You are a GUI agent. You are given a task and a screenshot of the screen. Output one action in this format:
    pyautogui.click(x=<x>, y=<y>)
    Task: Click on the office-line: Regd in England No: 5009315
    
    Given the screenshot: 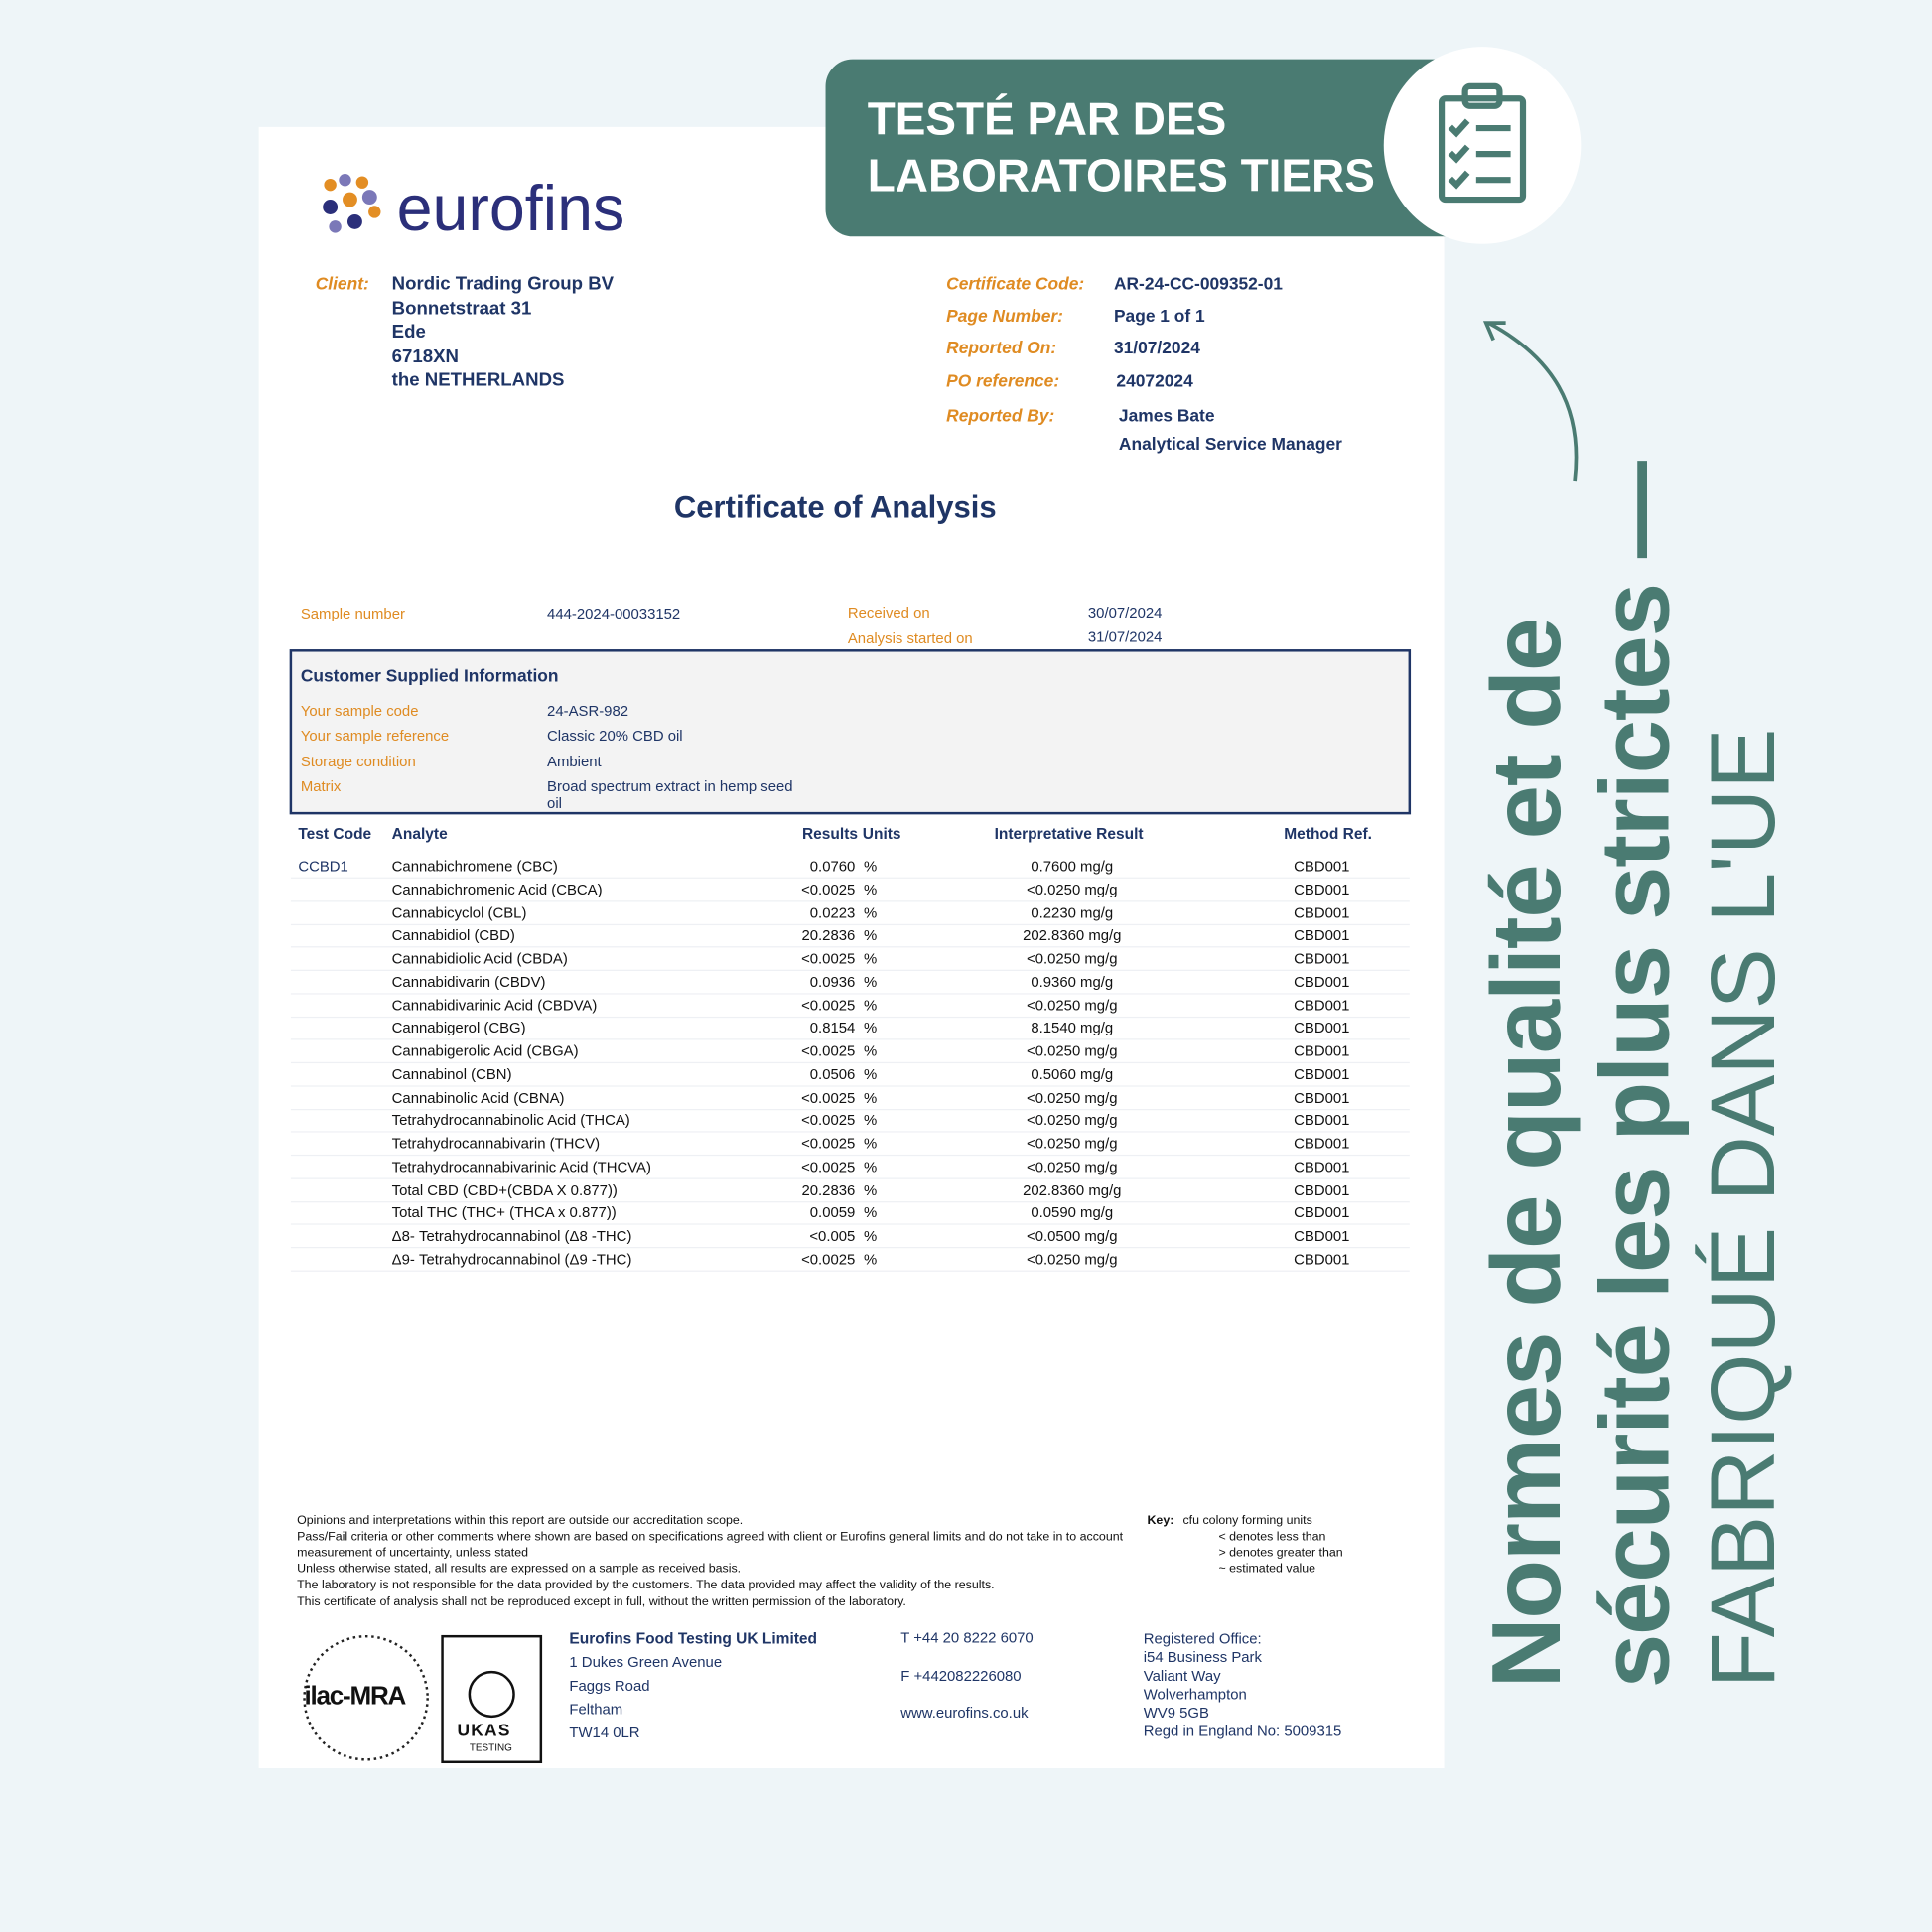 What is the action you would take?
    pyautogui.click(x=1242, y=1732)
    